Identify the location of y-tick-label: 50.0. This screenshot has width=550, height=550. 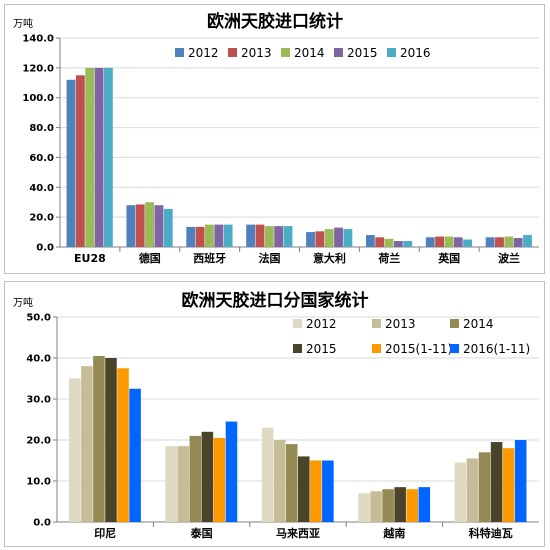
(38, 318).